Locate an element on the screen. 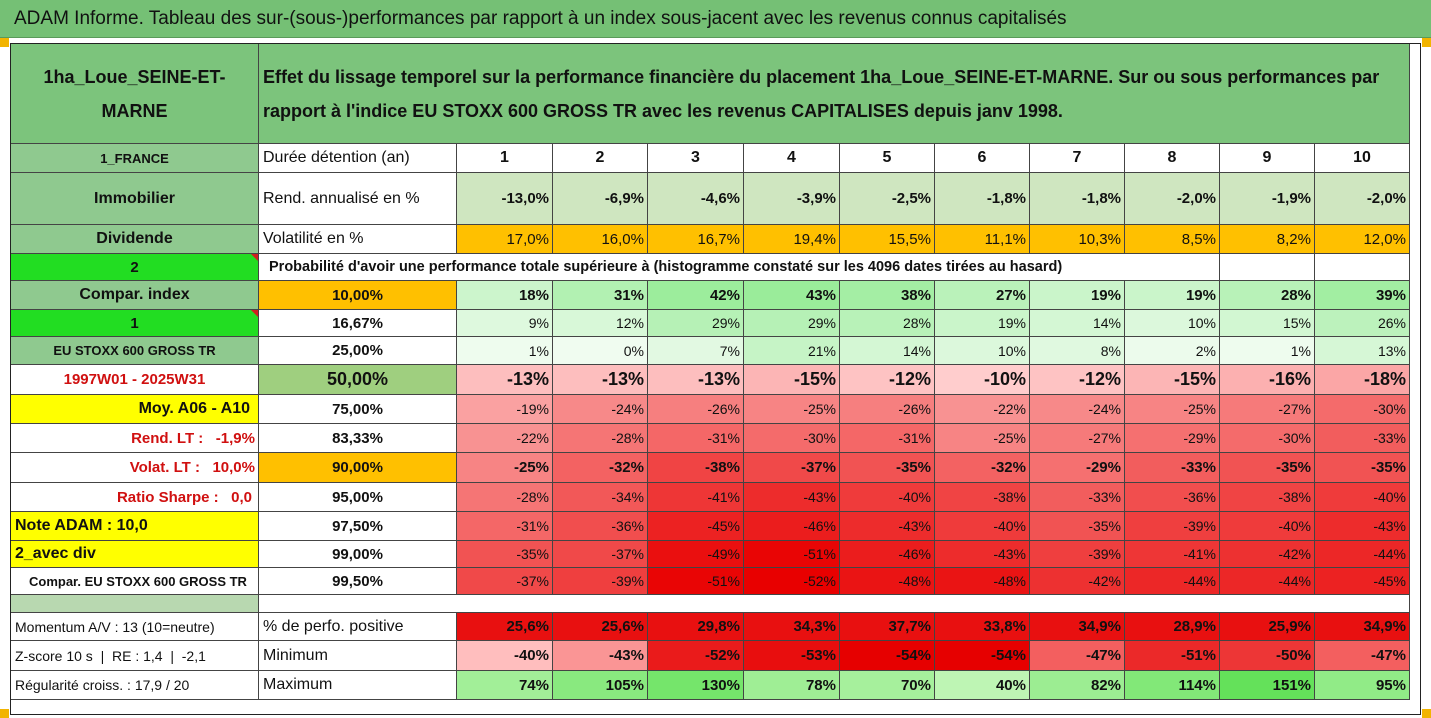 The image size is (1431, 718). stat-value: 25,6% is located at coordinates (600, 627).